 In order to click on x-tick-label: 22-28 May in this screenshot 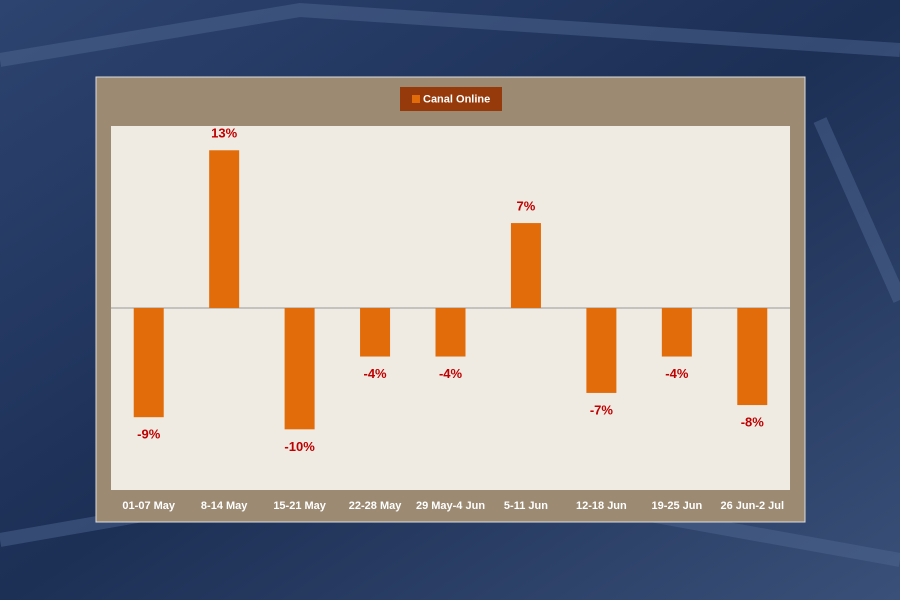, I will do `click(375, 506)`.